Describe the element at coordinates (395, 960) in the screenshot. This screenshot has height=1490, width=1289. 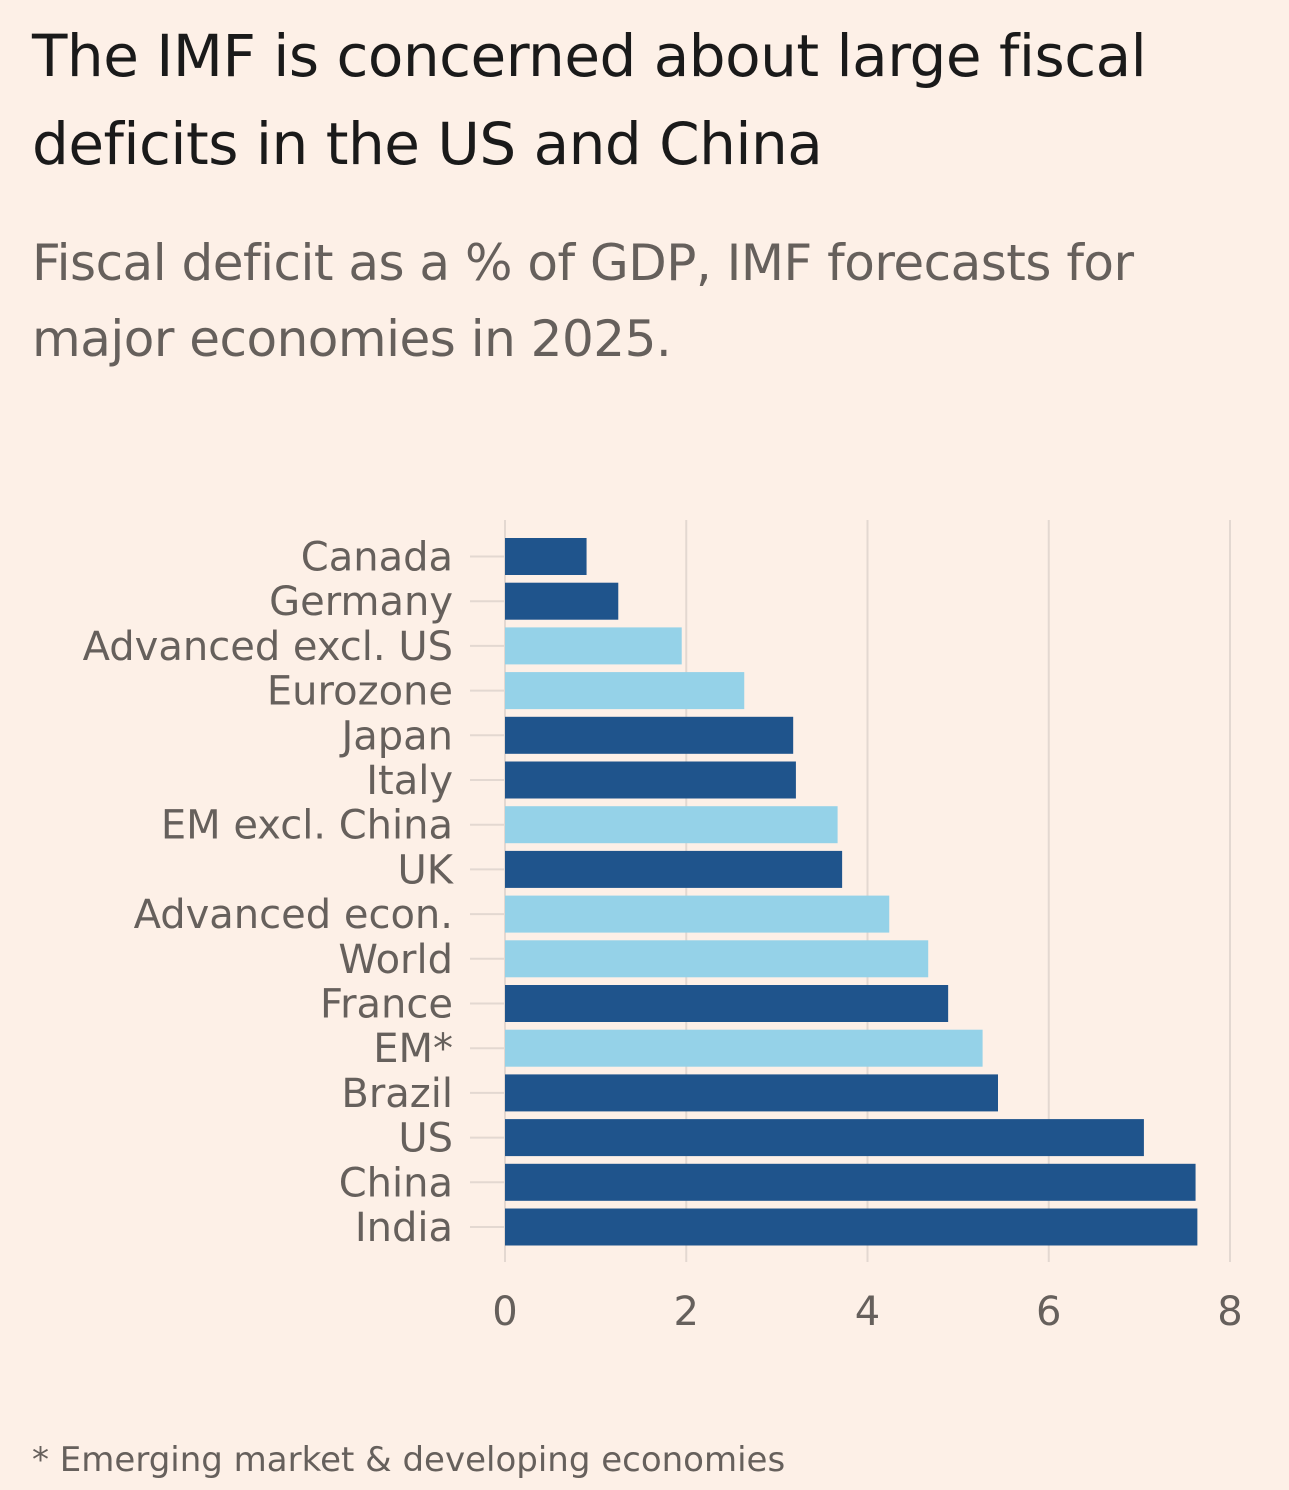
I see `category-label: World` at that location.